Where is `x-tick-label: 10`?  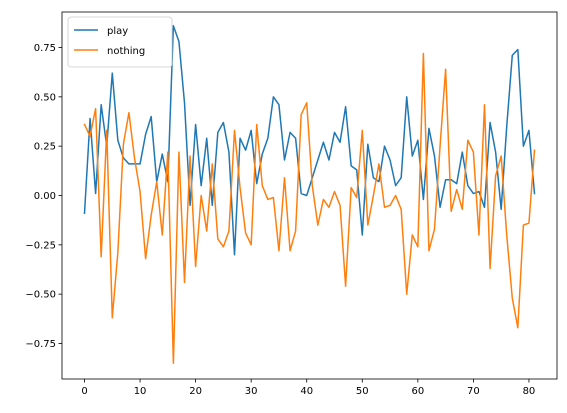 x-tick-label: 10 is located at coordinates (140, 391).